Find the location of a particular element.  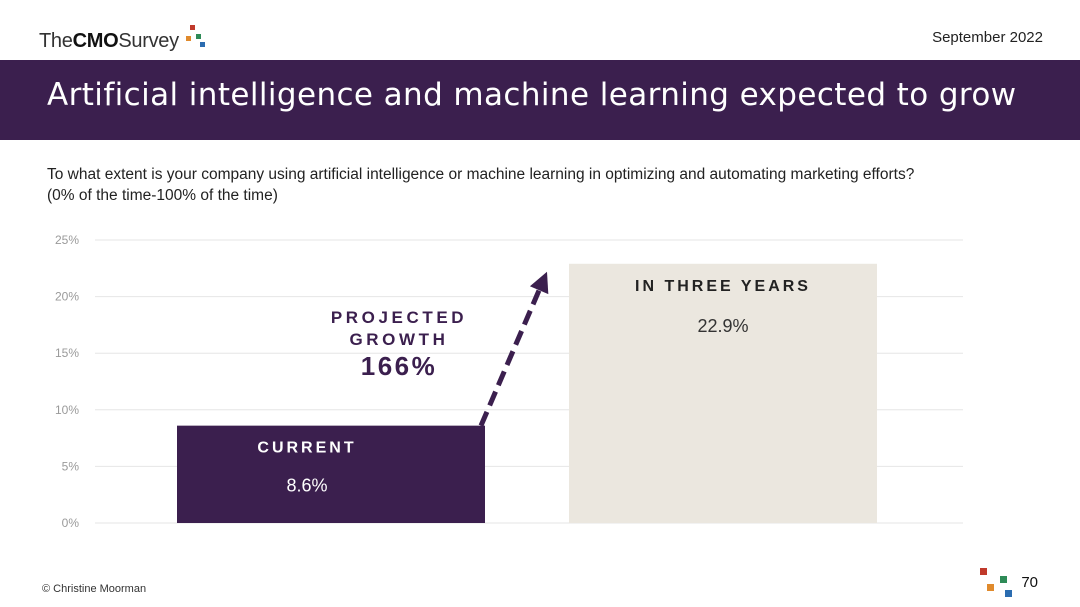

page-number: 70 is located at coordinates (1029, 582).